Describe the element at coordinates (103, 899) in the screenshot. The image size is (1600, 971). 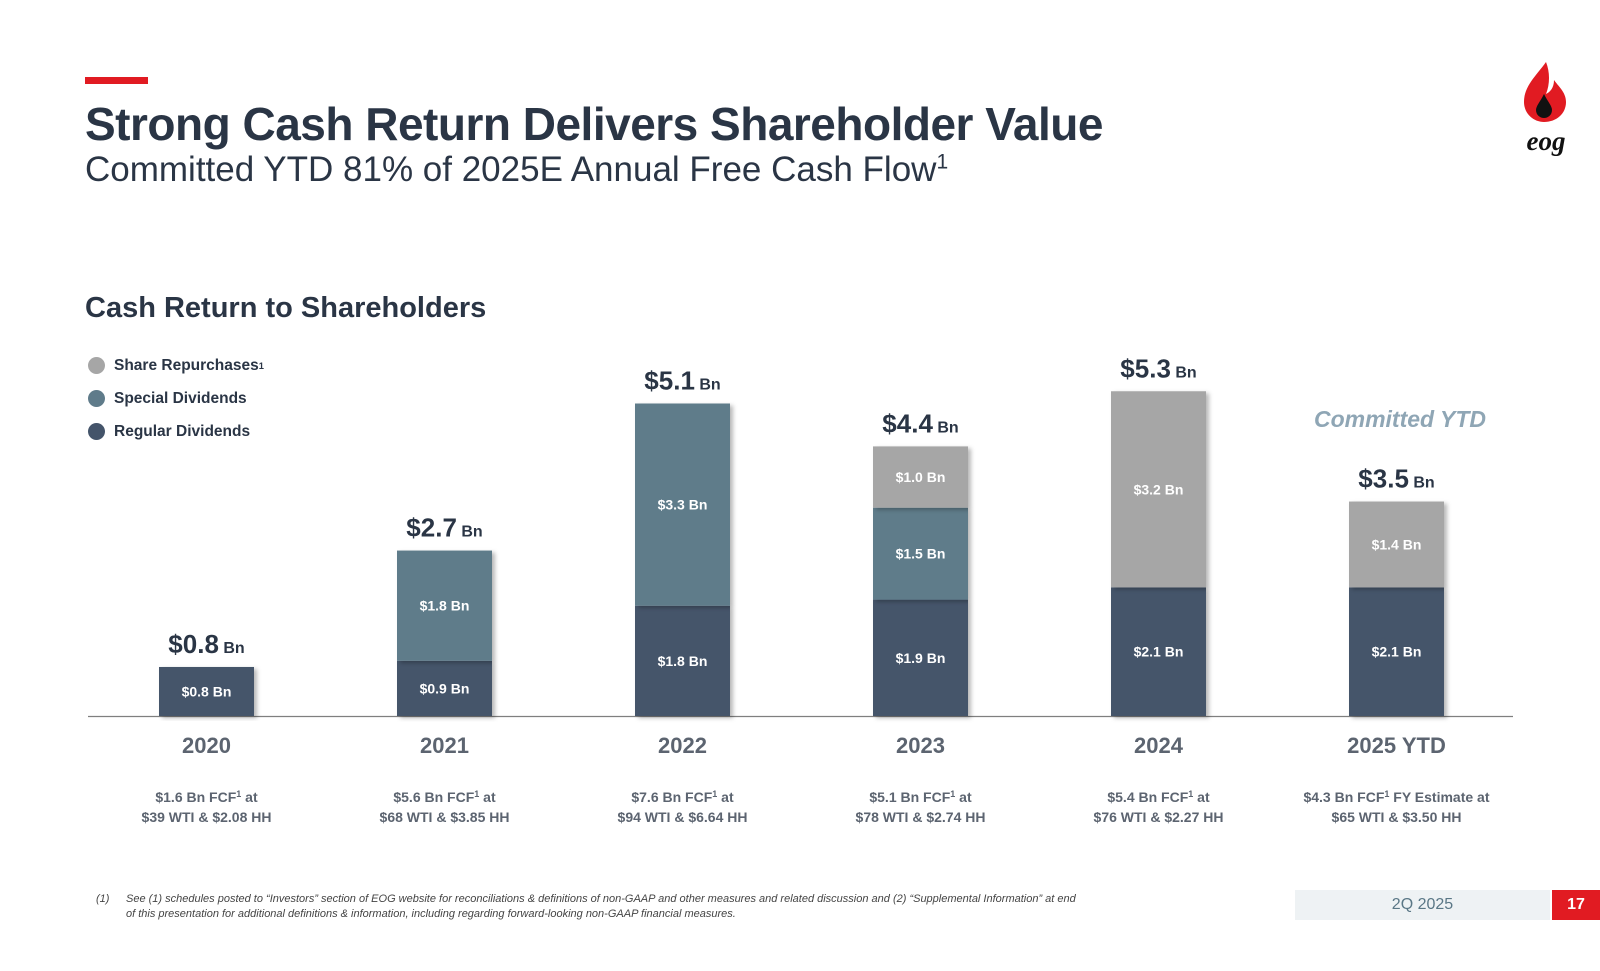
I see `footnote-number: (1)` at that location.